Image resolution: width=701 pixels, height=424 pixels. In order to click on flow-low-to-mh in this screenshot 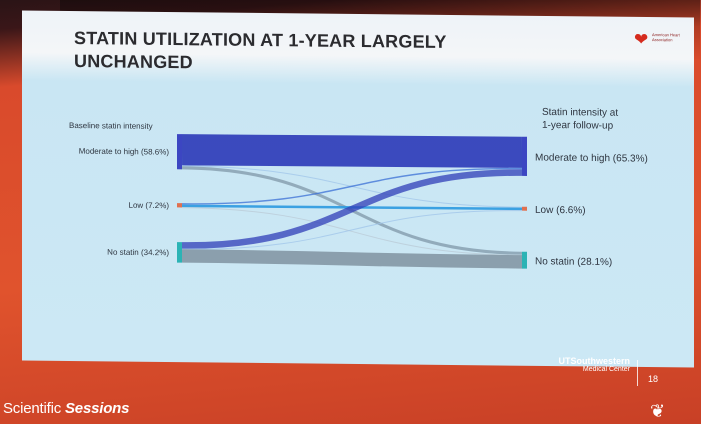, I will do `click(352, 186)`.